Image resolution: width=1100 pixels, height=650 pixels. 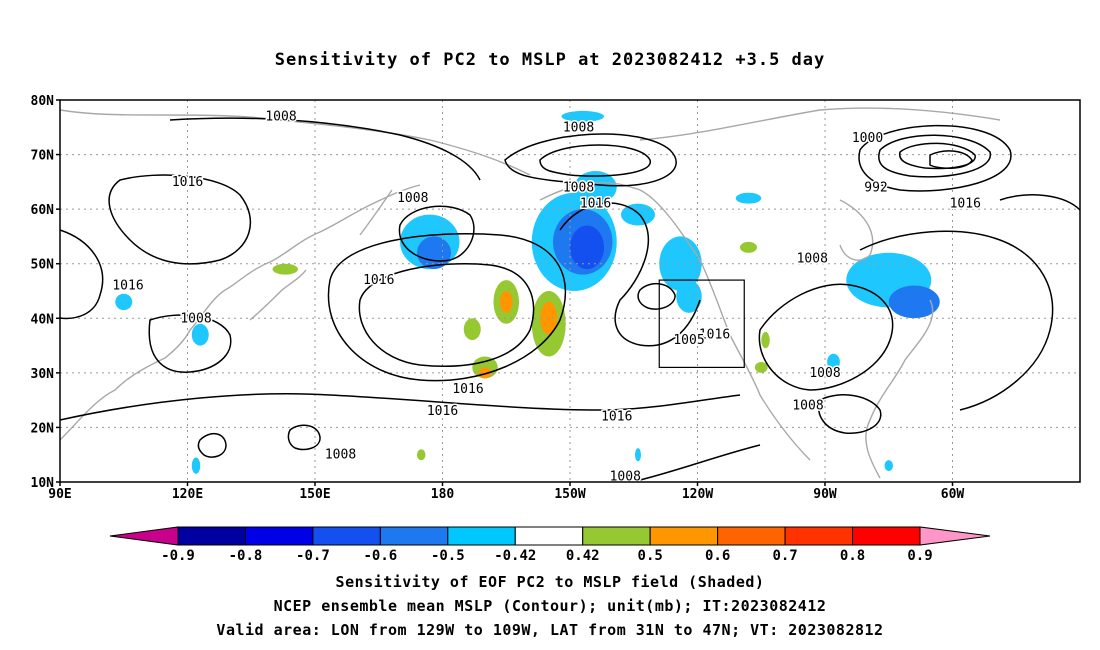 I want to click on contour-1016-inner, so click(x=446, y=315).